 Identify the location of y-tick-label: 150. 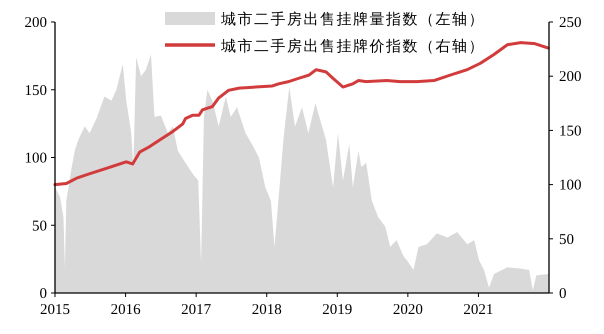
(35, 90).